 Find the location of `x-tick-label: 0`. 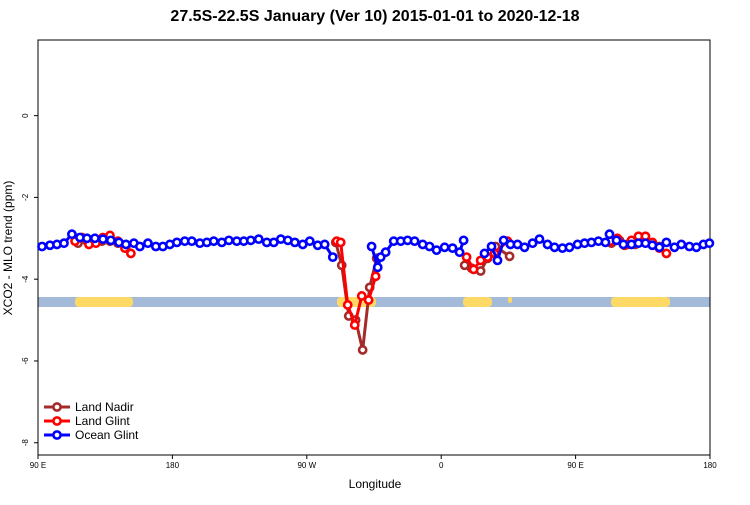

x-tick-label: 0 is located at coordinates (441, 465).